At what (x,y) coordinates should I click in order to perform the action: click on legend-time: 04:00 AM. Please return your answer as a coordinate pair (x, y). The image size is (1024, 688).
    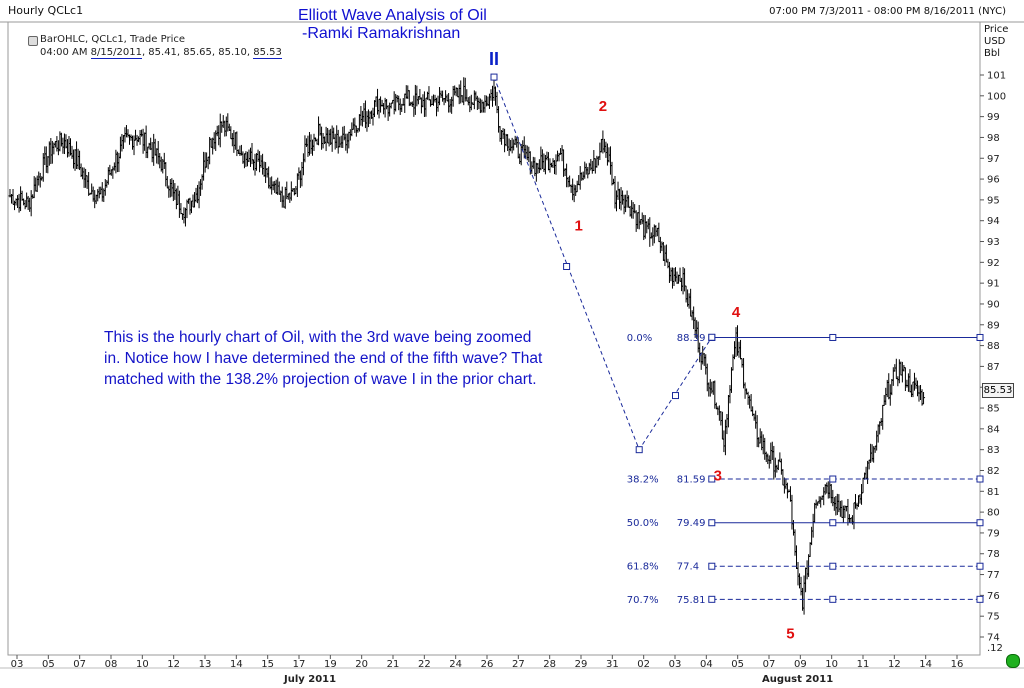
    Looking at the image, I should click on (64, 52).